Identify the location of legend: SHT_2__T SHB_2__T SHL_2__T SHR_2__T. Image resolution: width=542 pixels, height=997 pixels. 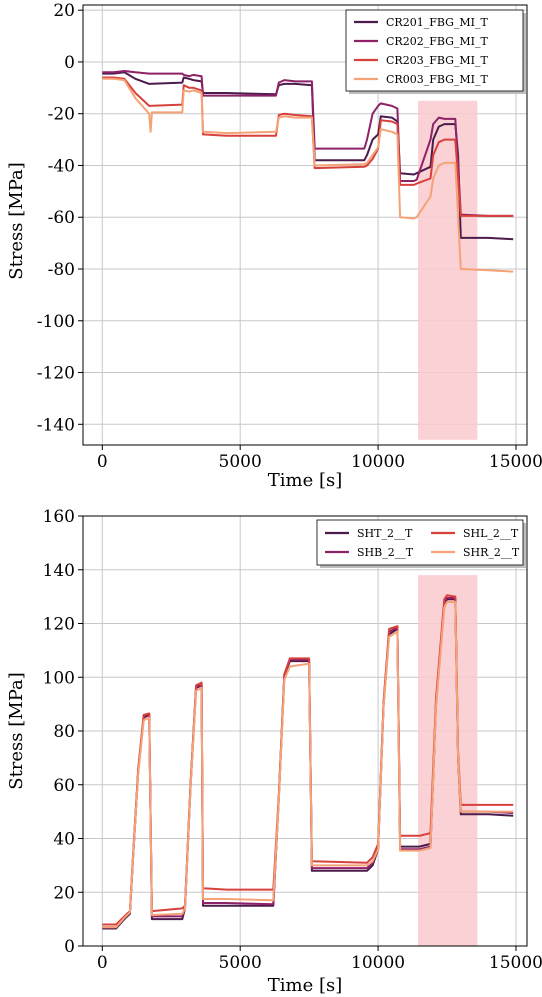
(421, 544).